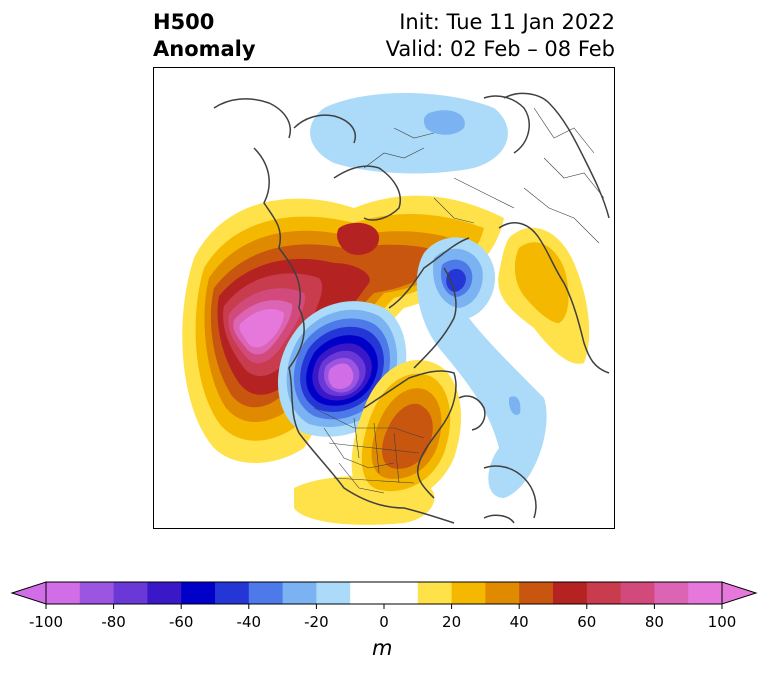 This screenshot has width=768, height=673. What do you see at coordinates (382, 648) in the screenshot?
I see `colorbar-units: m` at bounding box center [382, 648].